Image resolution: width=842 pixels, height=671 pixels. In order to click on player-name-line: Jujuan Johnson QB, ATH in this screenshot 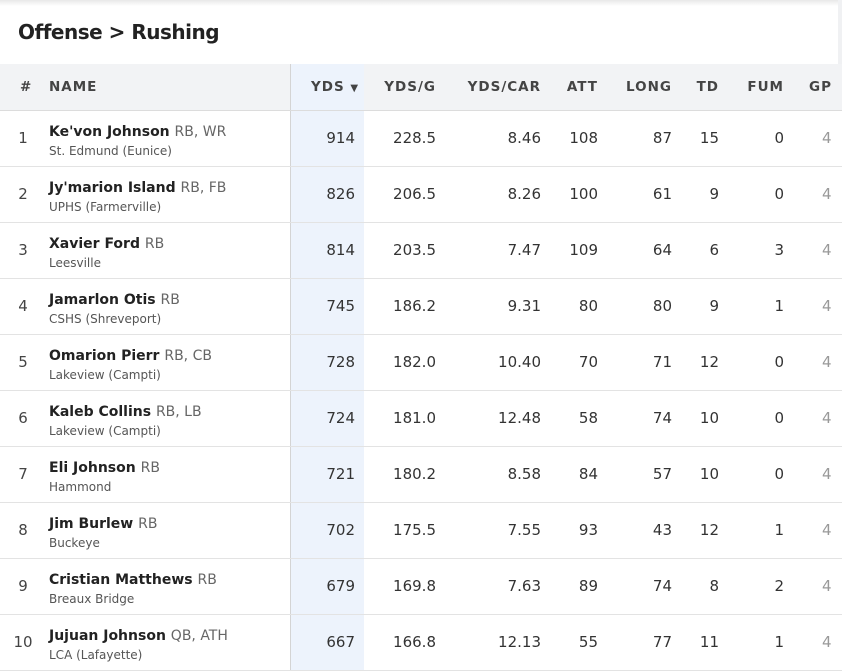, I will do `click(138, 636)`.